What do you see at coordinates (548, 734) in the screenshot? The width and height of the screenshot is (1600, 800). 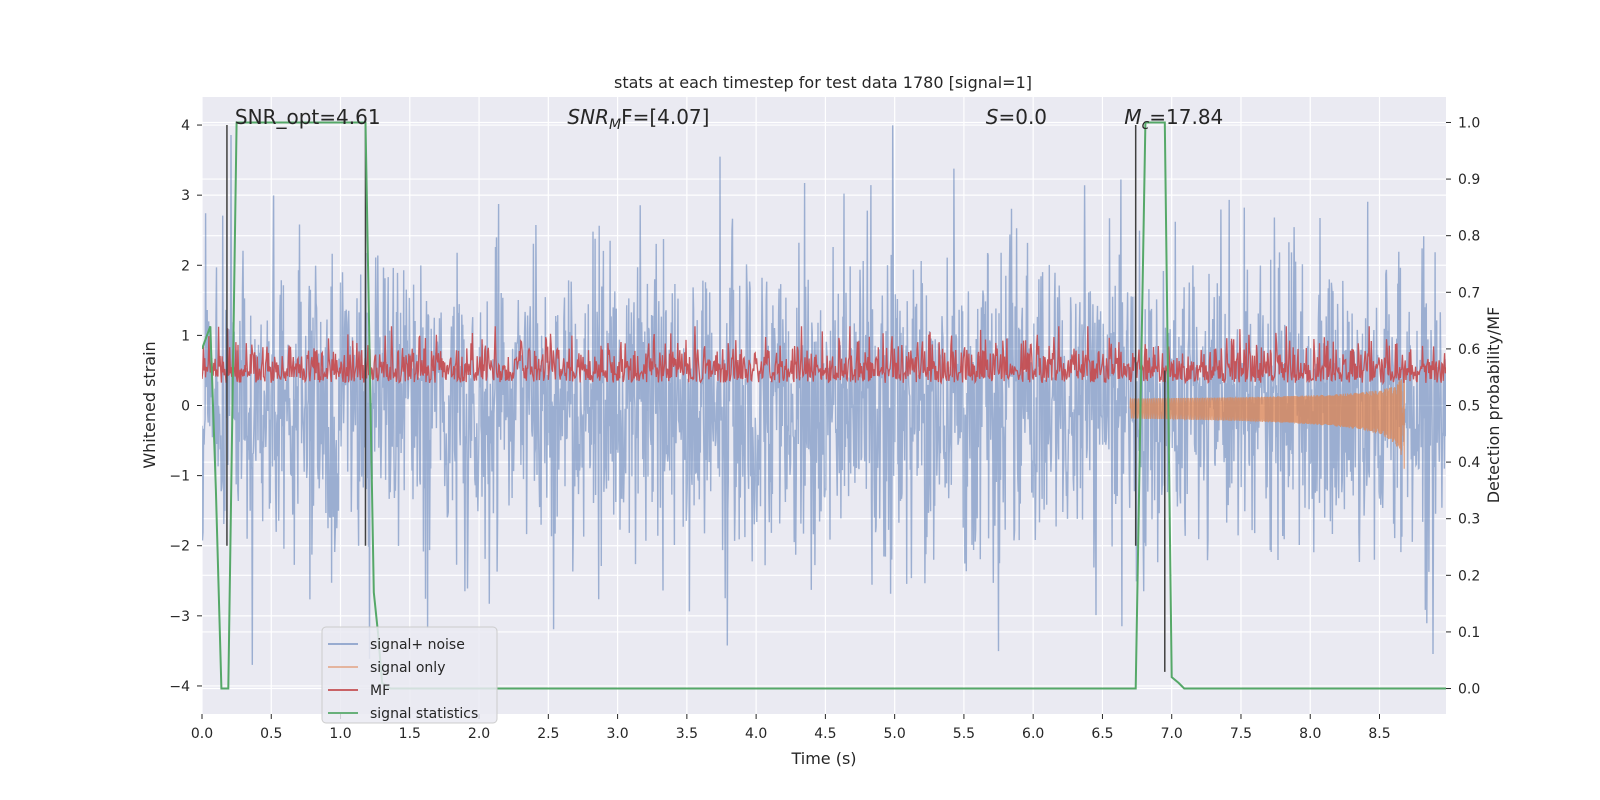 I see `x-tick-label: 2.5` at bounding box center [548, 734].